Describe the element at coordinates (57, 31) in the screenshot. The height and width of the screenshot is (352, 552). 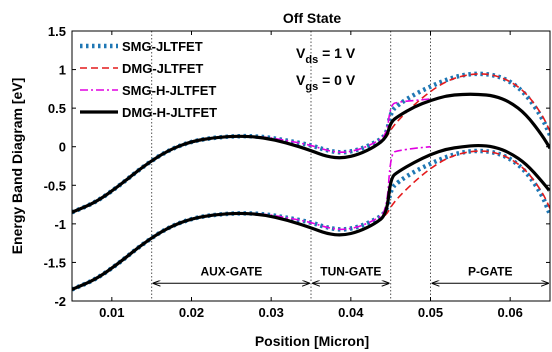
I see `y-tick-label-7: 1.5` at that location.